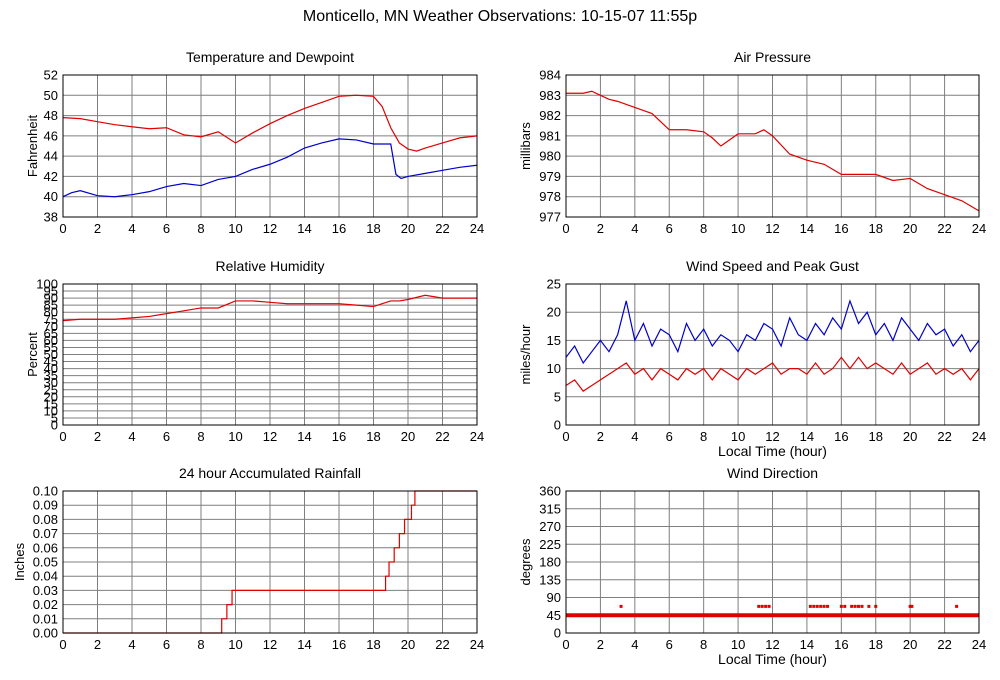  I want to click on y-tick-label: 981, so click(550, 135).